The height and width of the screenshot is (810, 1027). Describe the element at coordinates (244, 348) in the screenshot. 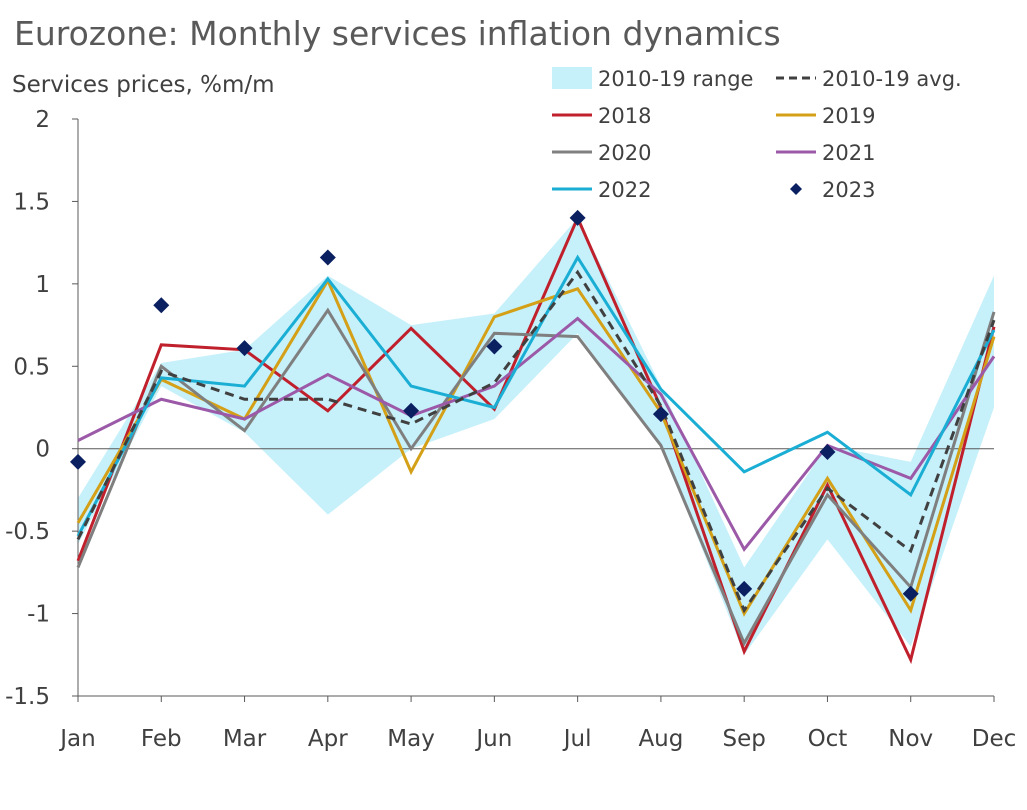

I see `series-point-2023-mar` at that location.